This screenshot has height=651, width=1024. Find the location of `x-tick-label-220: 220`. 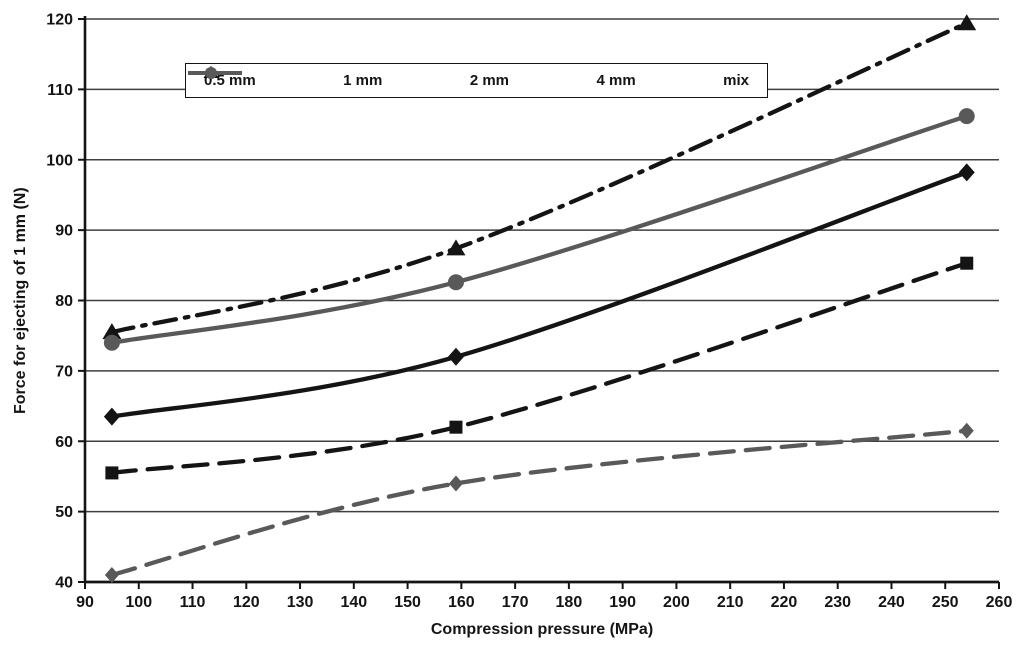

x-tick-label-220: 220 is located at coordinates (784, 602).